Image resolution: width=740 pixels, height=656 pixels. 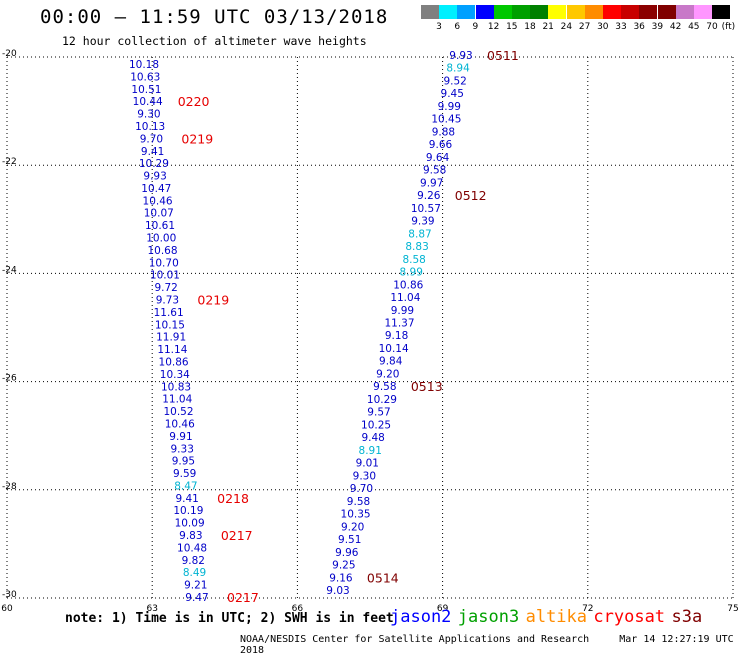 I want to click on wave-height-value: 10.29, so click(x=382, y=400).